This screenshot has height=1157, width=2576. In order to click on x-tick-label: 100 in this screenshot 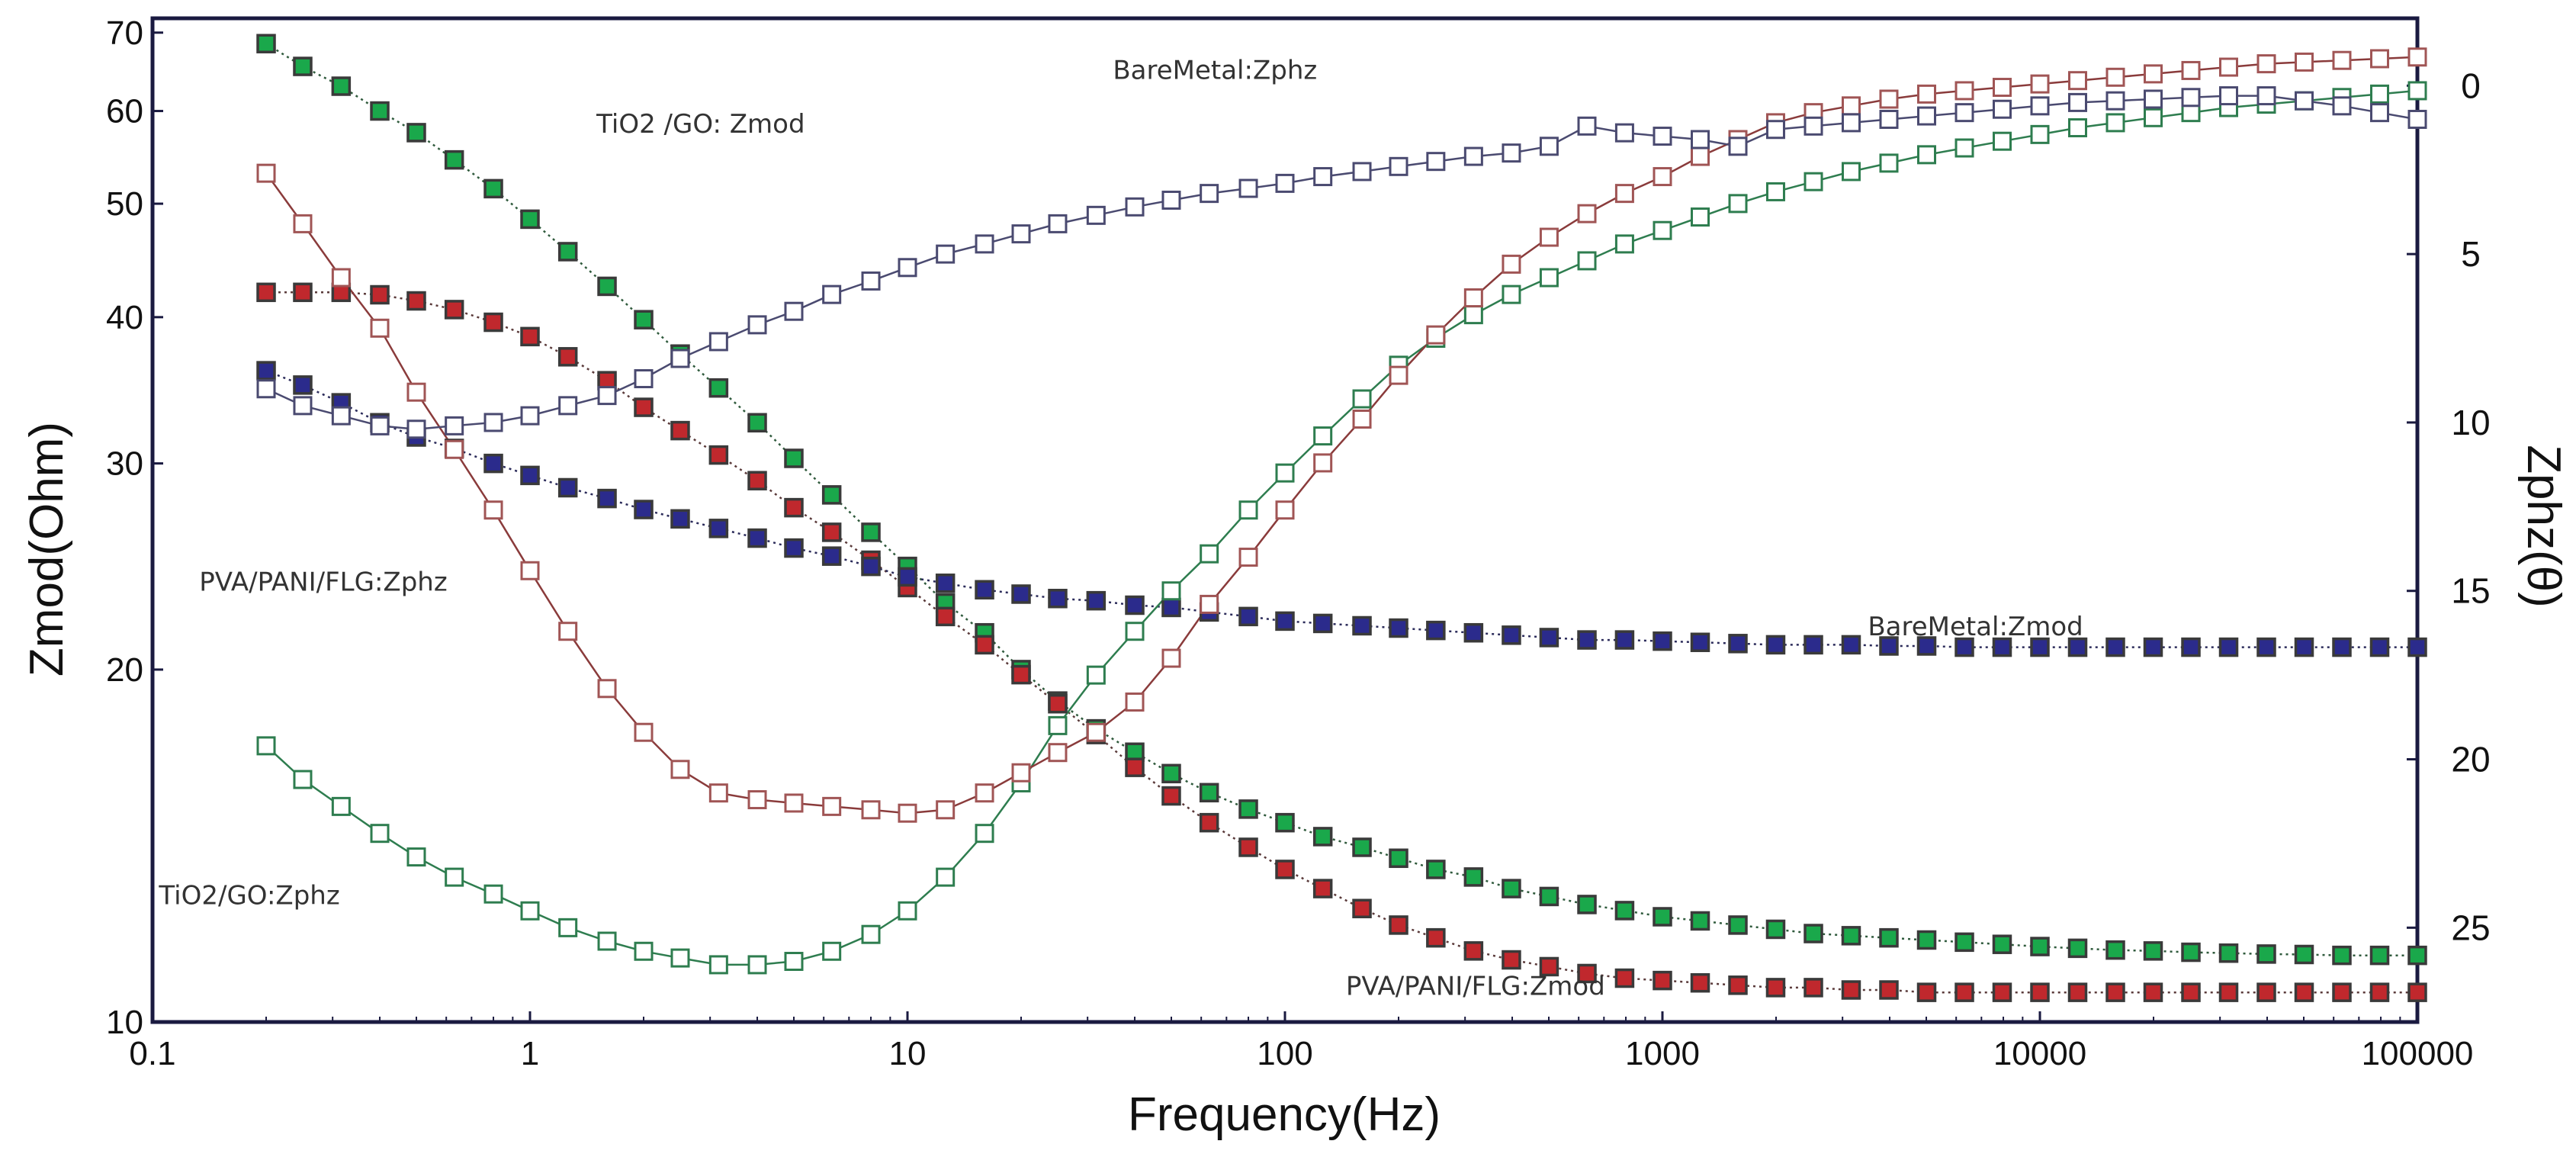, I will do `click(1284, 1053)`.